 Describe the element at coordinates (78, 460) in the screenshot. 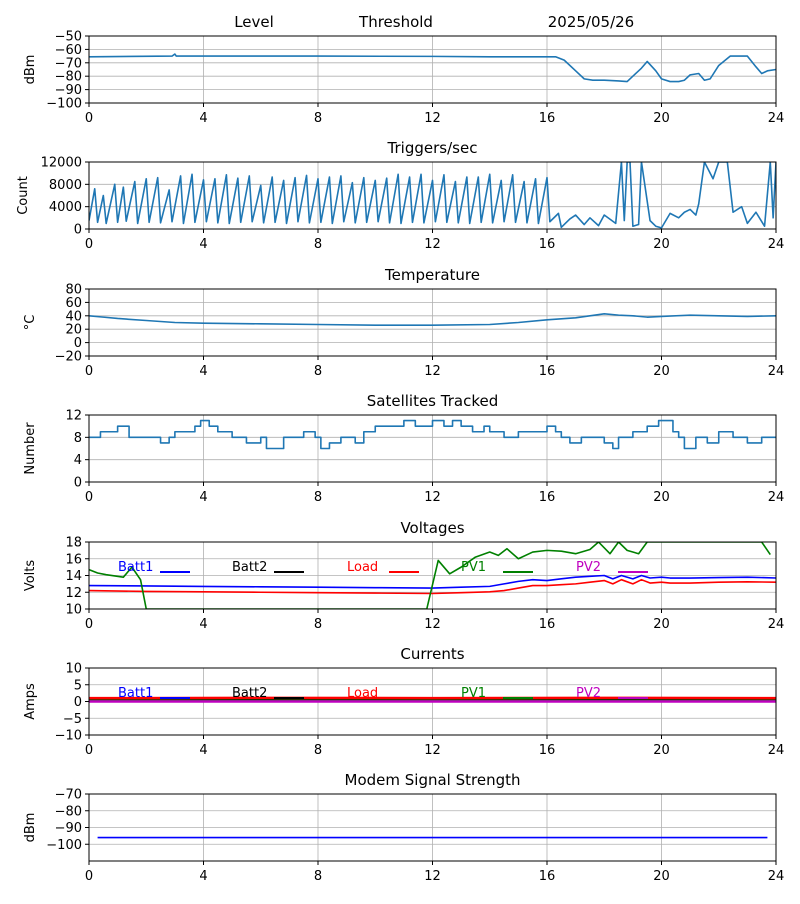

I see `y-tick-label: 4` at that location.